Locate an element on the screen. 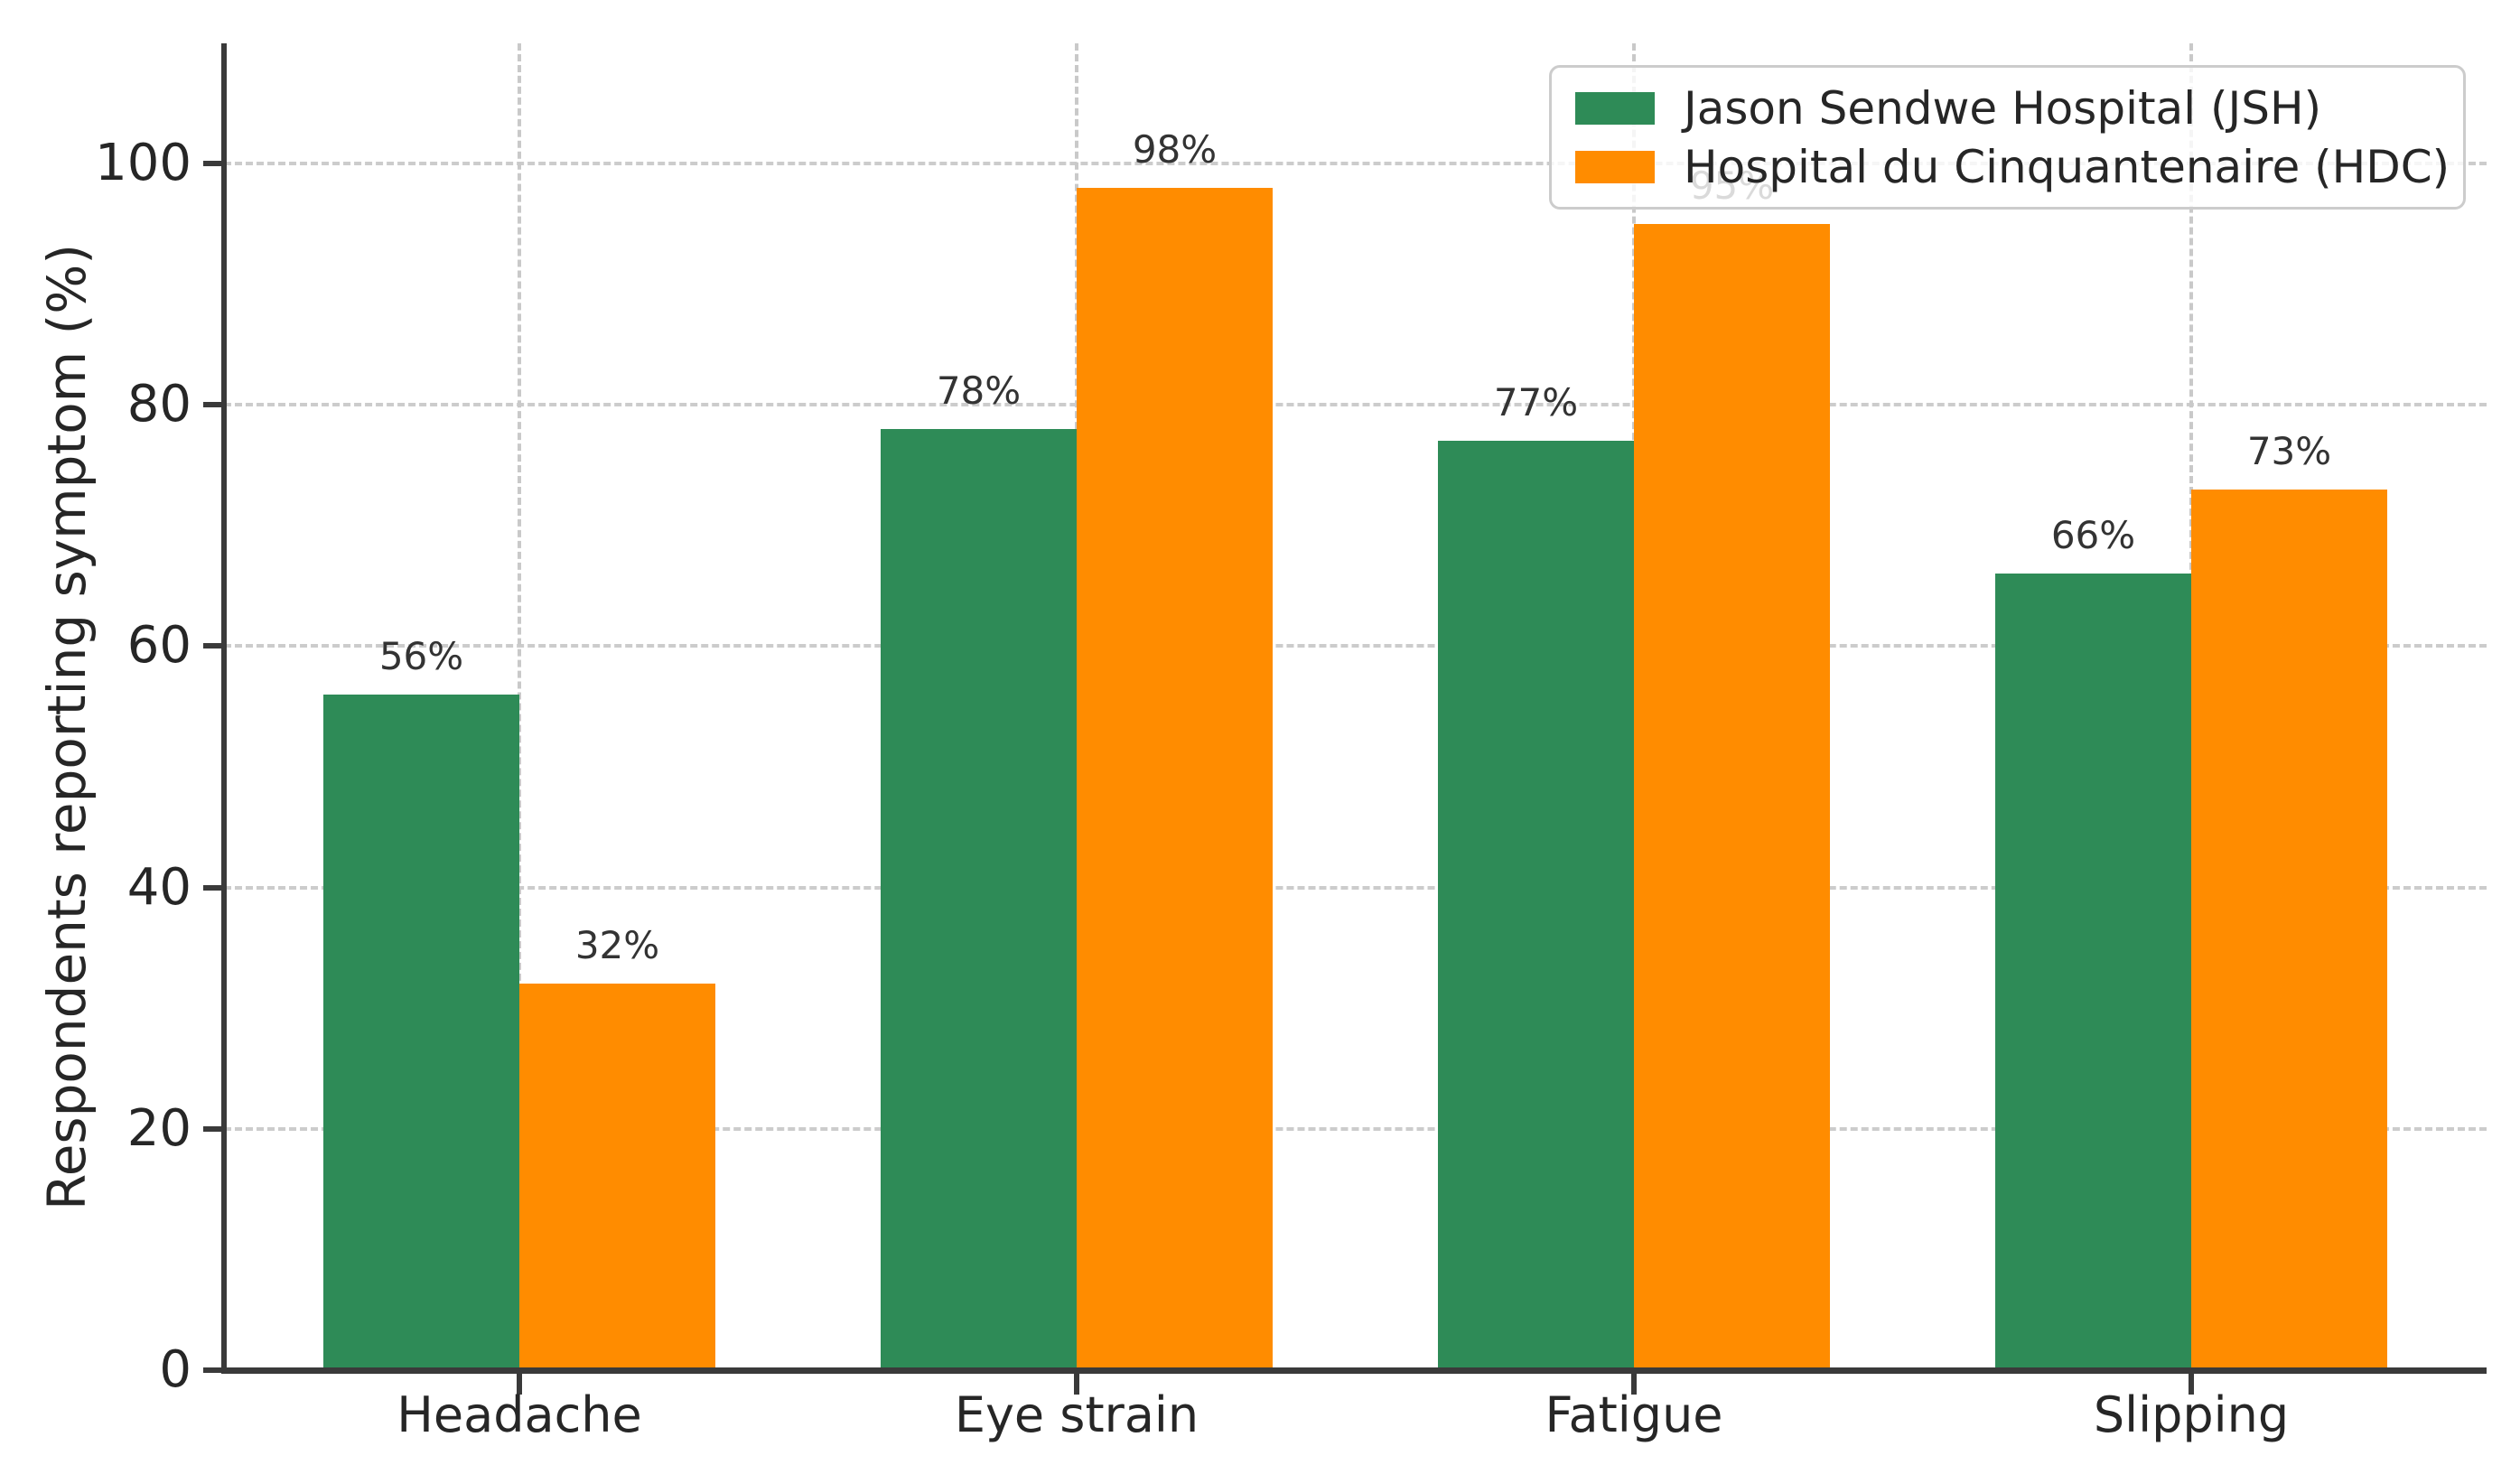  value-label-eye-strain-hdc: 98% is located at coordinates (1175, 149).